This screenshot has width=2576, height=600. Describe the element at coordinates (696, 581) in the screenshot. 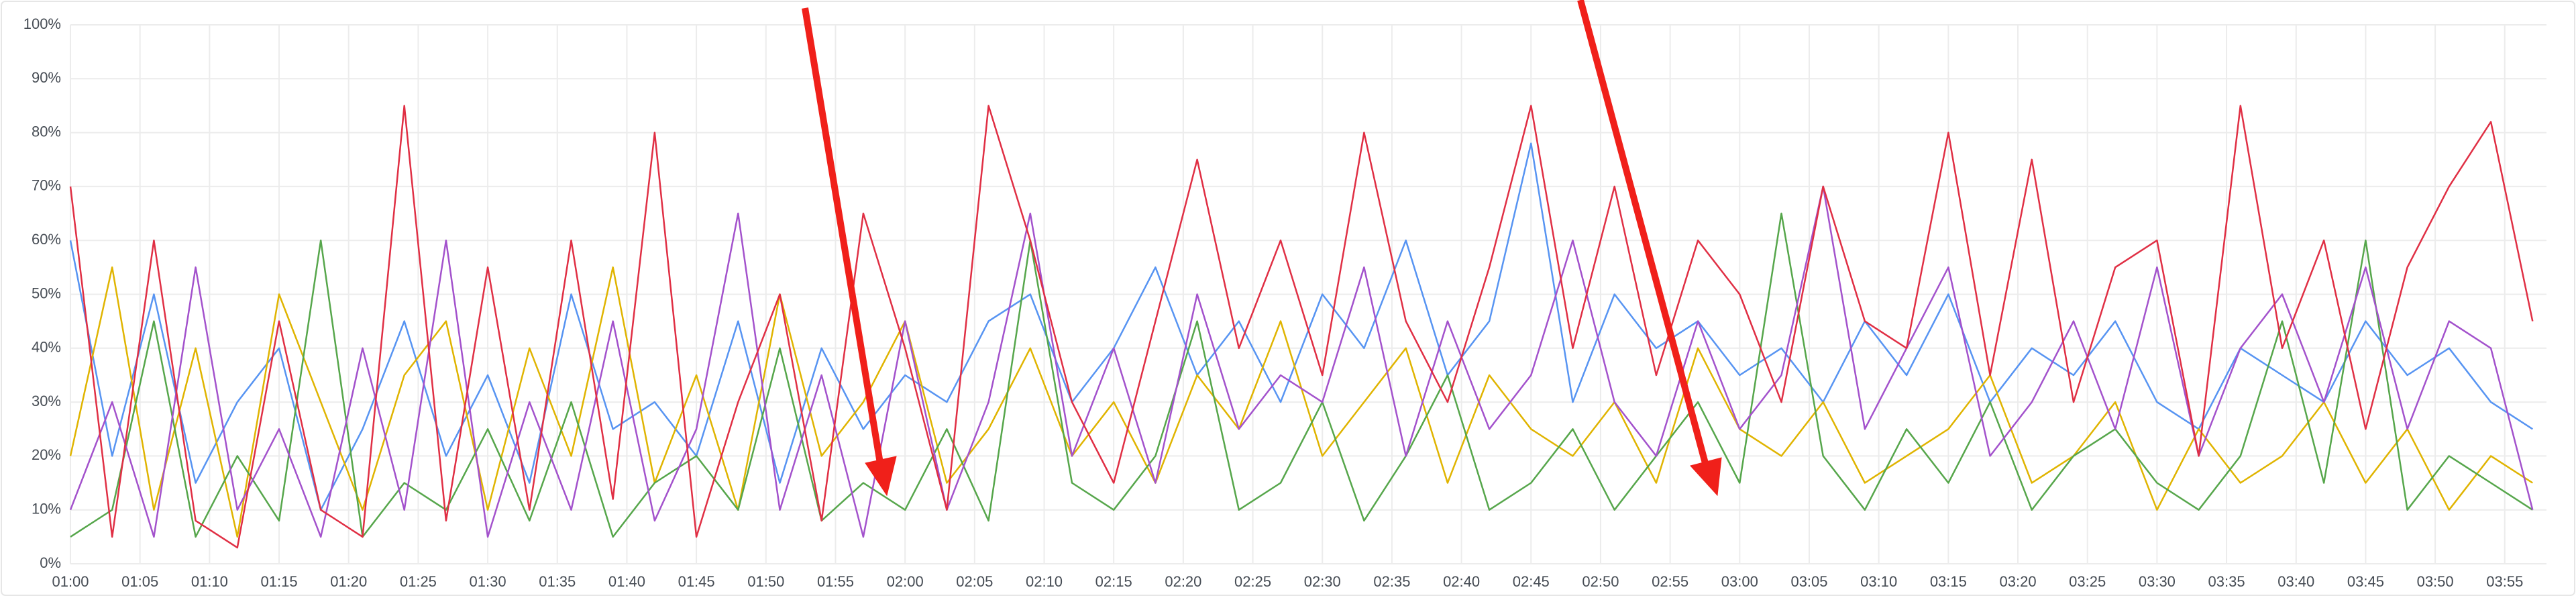

I see `x-tick-label: 01:45` at that location.